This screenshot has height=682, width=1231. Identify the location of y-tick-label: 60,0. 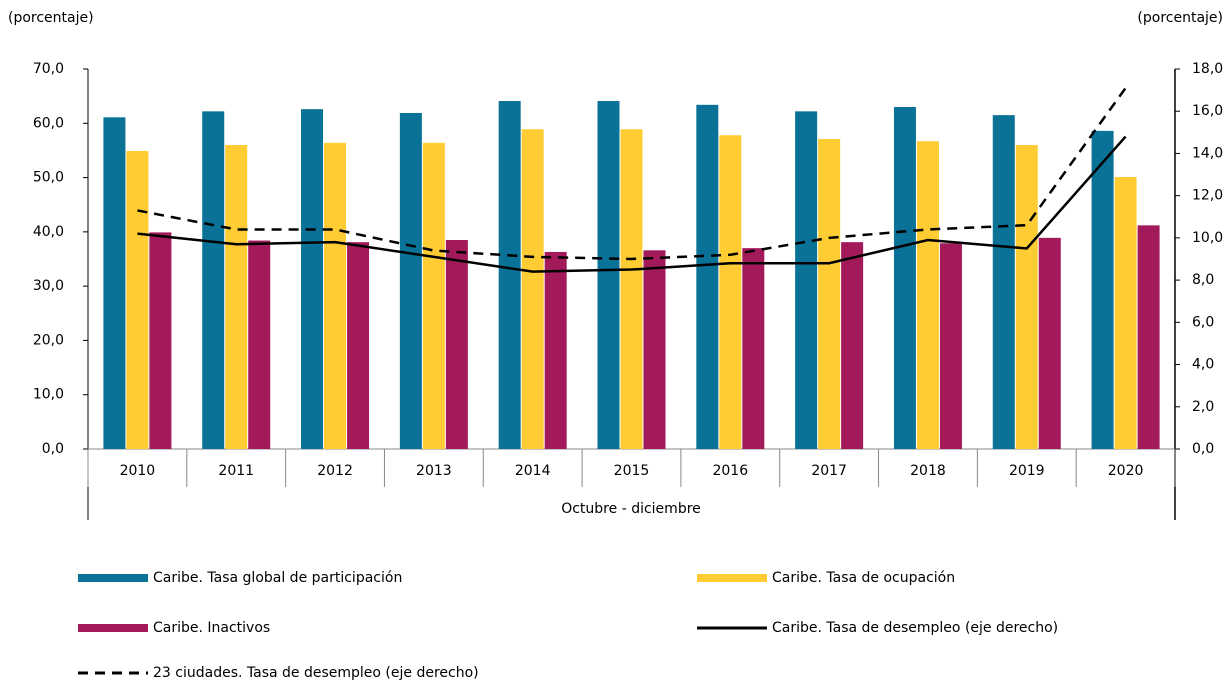
(48, 123).